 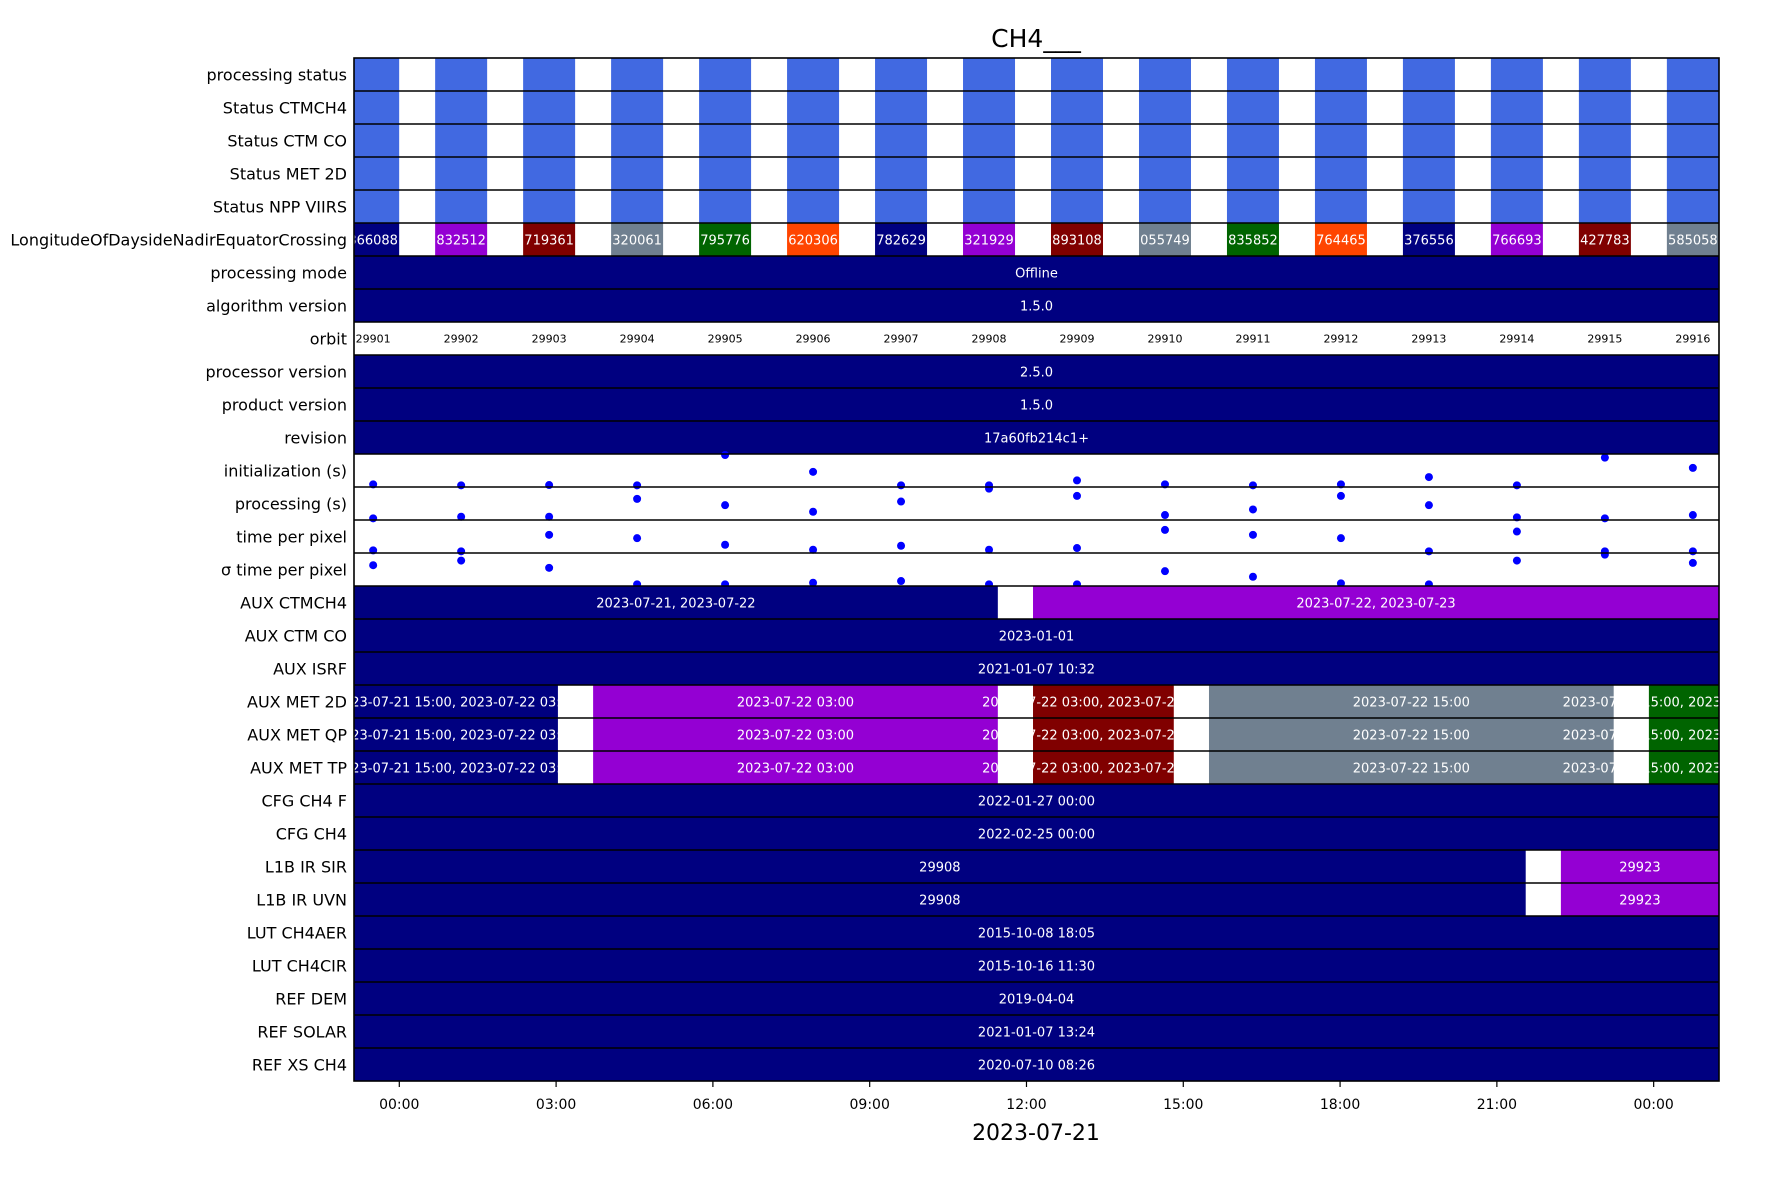 What do you see at coordinates (306, 867) in the screenshot?
I see `row-label: L1B IR SIR` at bounding box center [306, 867].